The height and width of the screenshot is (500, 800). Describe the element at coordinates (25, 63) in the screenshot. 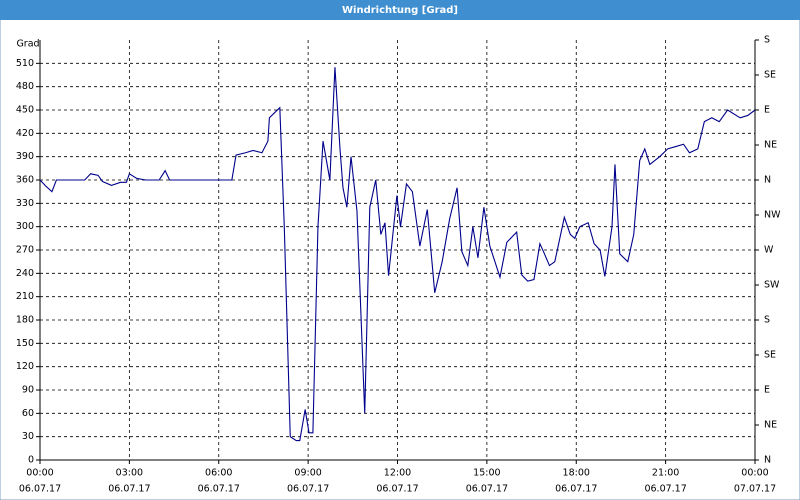

I see `y-tick-label: 510` at that location.